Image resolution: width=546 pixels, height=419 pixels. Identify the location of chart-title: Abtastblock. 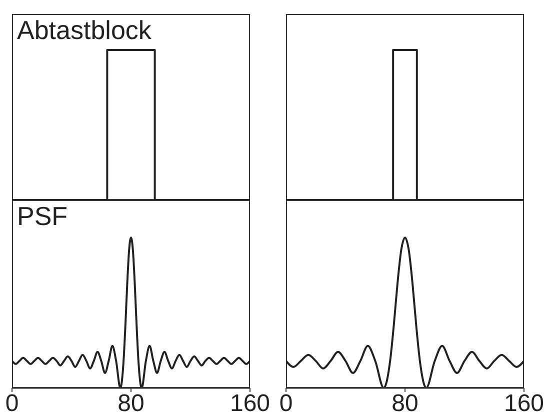
(84, 30).